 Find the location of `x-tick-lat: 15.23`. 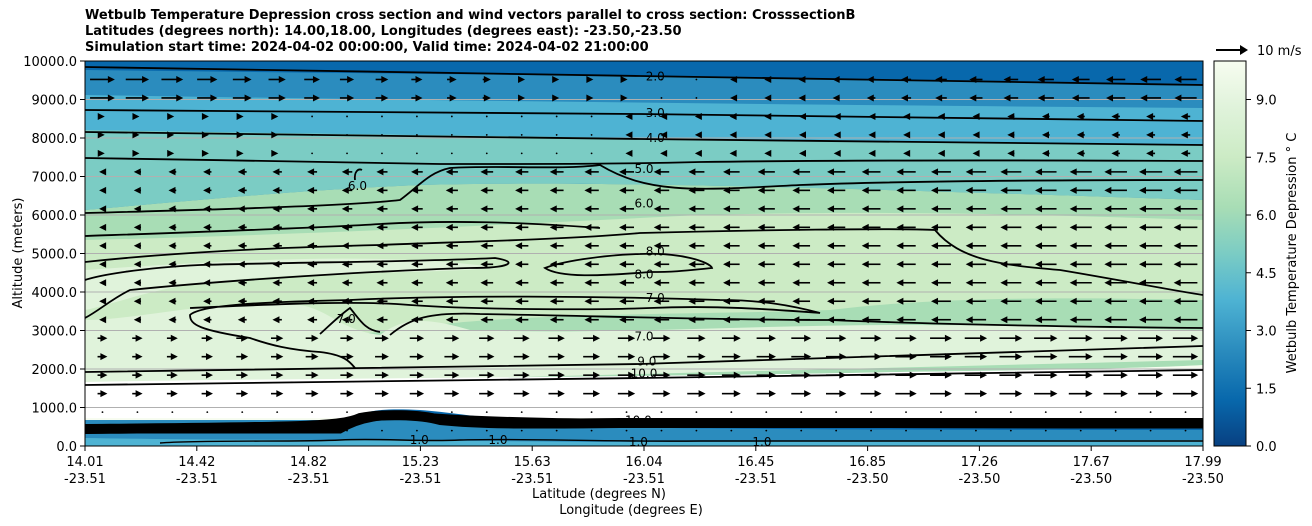

x-tick-lat: 15.23 is located at coordinates (420, 462).